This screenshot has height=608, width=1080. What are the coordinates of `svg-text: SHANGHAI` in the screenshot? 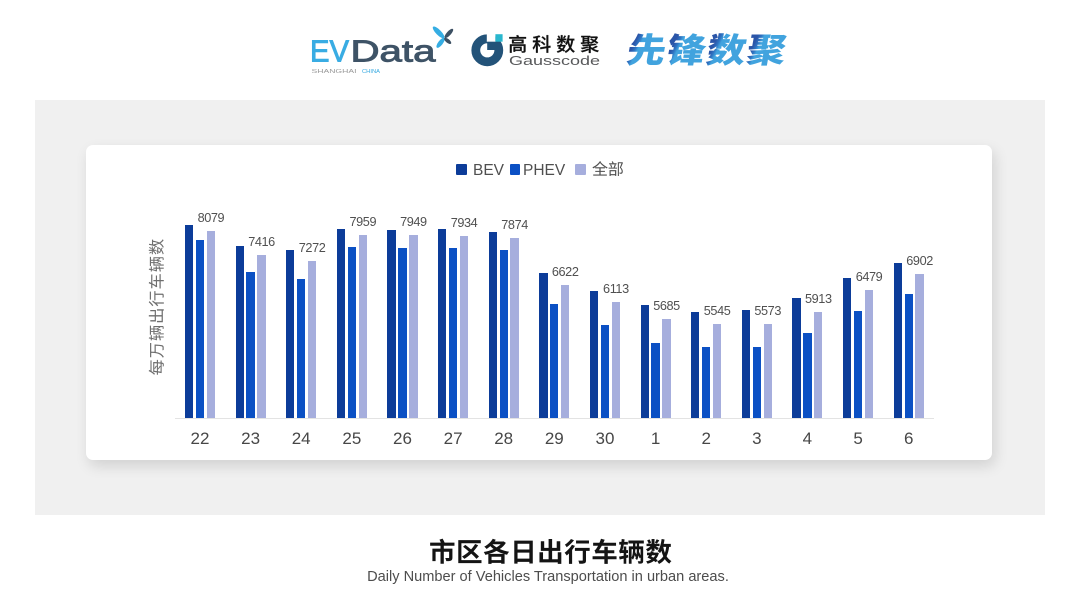 It's located at (335, 72).